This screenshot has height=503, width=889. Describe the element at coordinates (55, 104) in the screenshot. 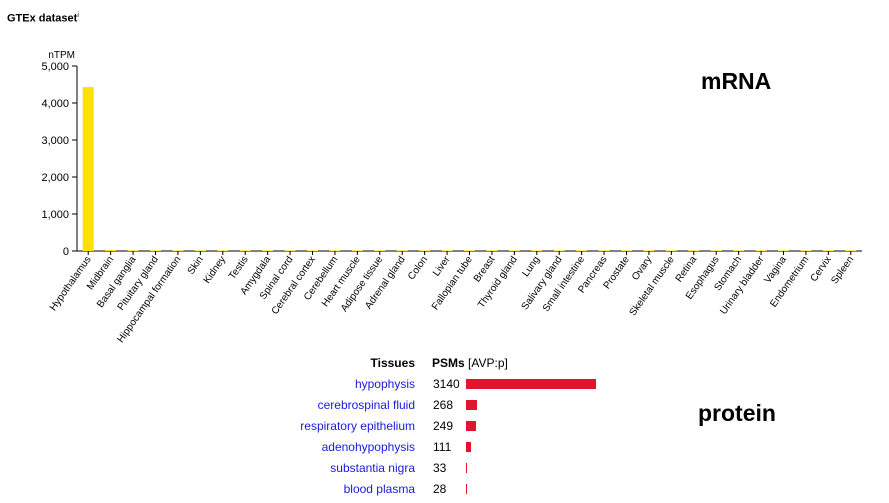

I see `y-tick-label: 4,000` at that location.